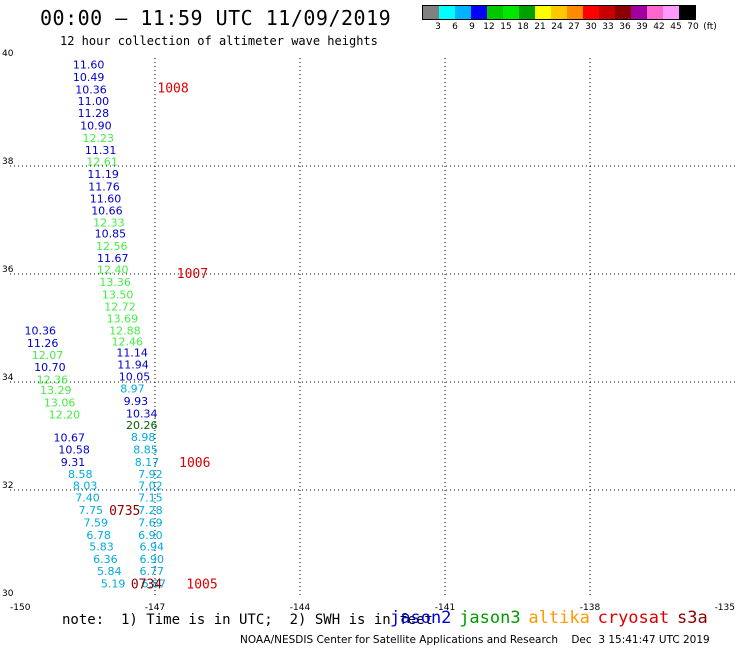 The height and width of the screenshot is (650, 740). What do you see at coordinates (490, 618) in the screenshot?
I see `legend-entry-jason3: jason3` at bounding box center [490, 618].